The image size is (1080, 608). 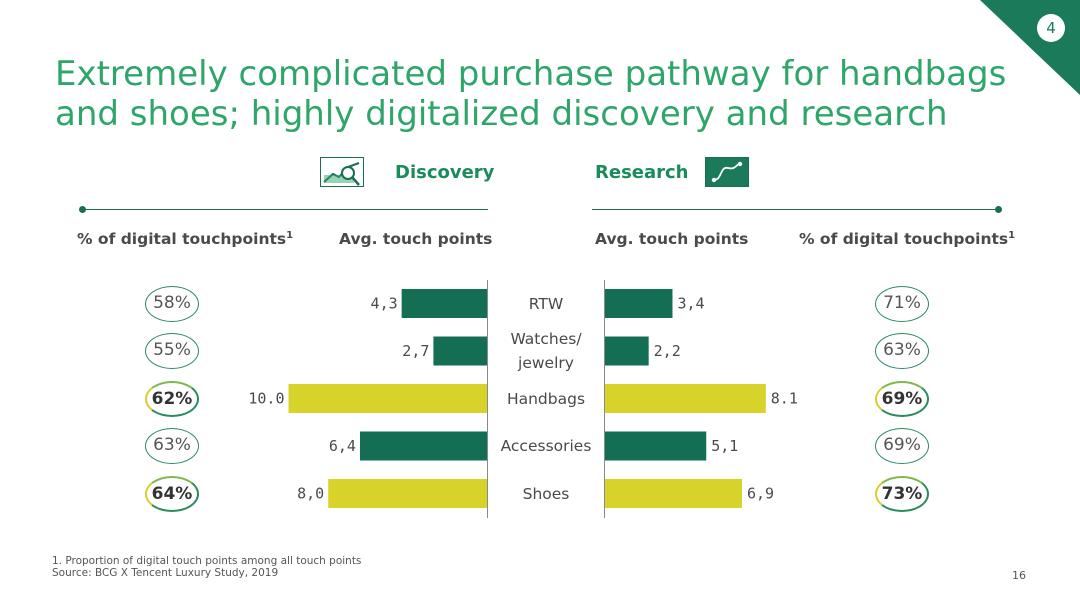 What do you see at coordinates (902, 493) in the screenshot?
I see `research-pct-badge: 73%` at bounding box center [902, 493].